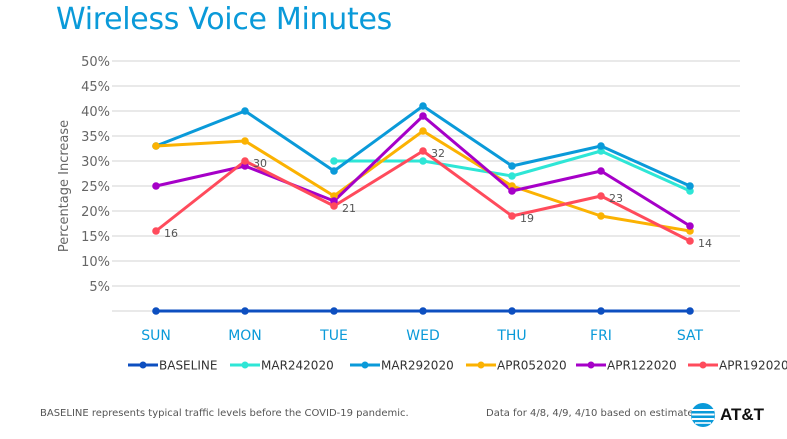 This screenshot has height=439, width=787. I want to click on data-label-apr192020: 32, so click(438, 153).